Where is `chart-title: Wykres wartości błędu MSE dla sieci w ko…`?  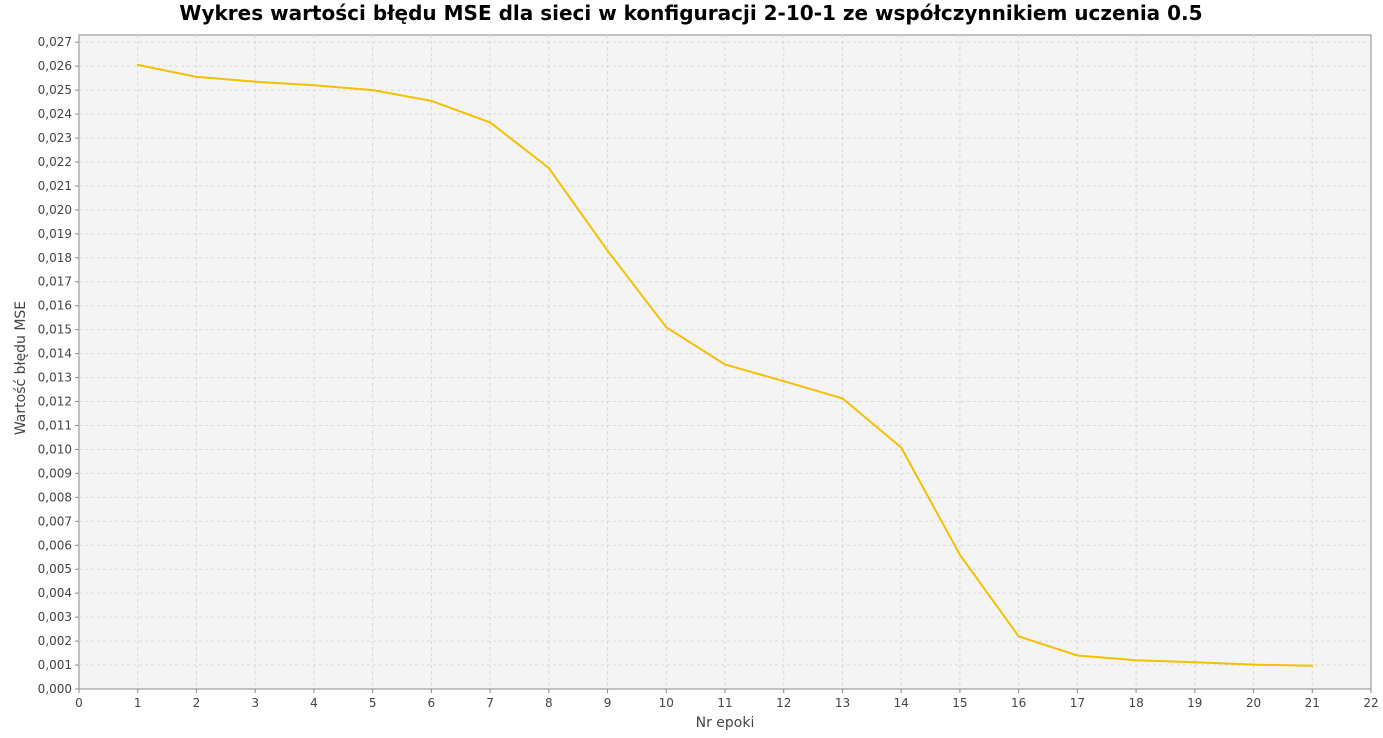
chart-title: Wykres wartości błędu MSE dla sieci w ko… is located at coordinates (690, 13).